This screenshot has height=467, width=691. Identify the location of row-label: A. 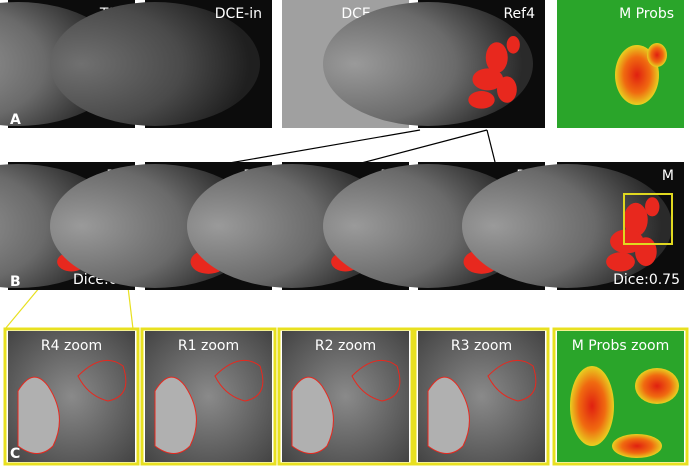
(15, 120).